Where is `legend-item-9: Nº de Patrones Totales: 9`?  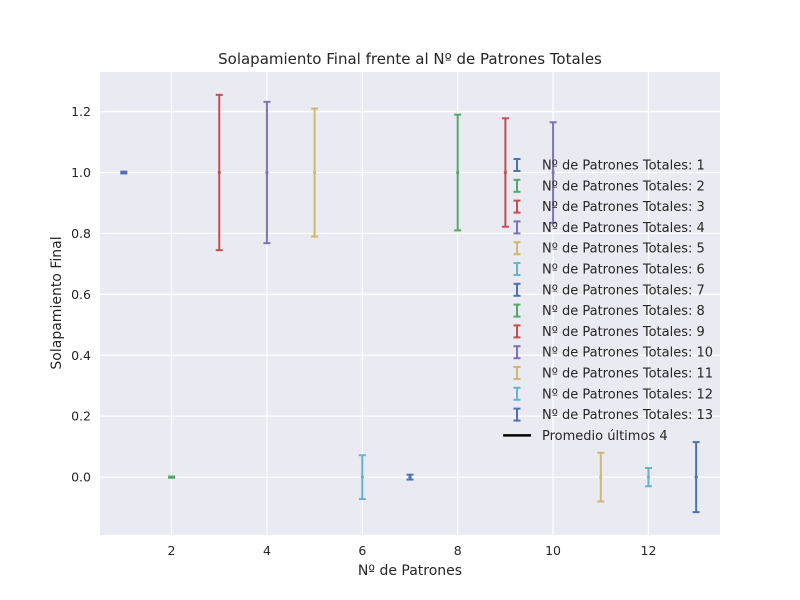
legend-item-9: Nº de Patrones Totales: 9 is located at coordinates (609, 332).